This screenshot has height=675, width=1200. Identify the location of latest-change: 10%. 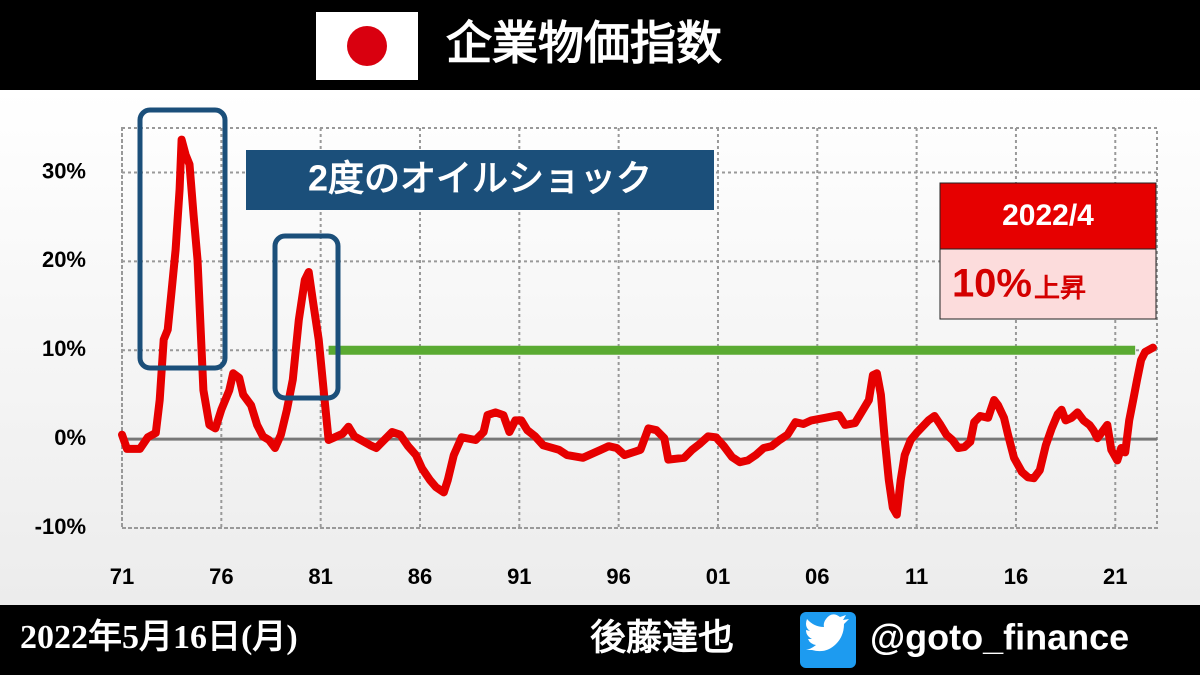
(992, 284).